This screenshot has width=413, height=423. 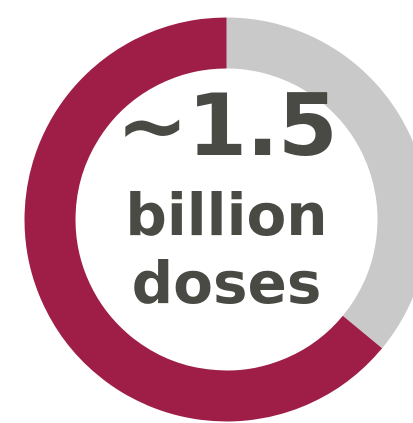 What do you see at coordinates (226, 283) in the screenshot?
I see `center-label-noun: doses` at bounding box center [226, 283].